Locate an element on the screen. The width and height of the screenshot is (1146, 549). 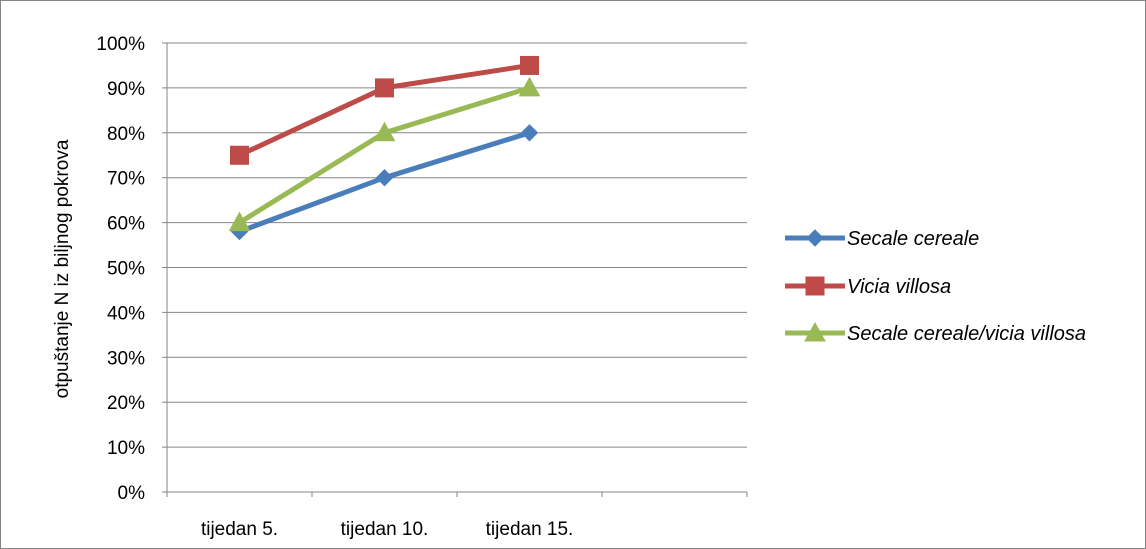
series is located at coordinates (384, 148).